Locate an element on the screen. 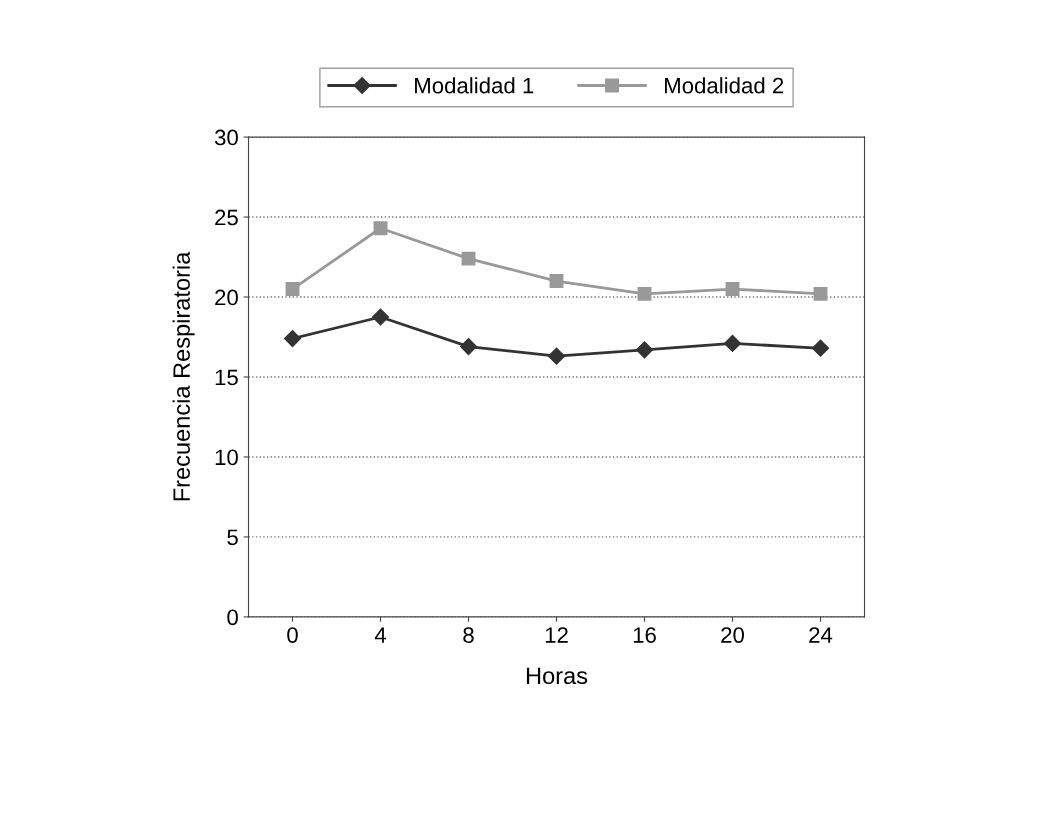  y-tick-label: 5 is located at coordinates (232, 537).